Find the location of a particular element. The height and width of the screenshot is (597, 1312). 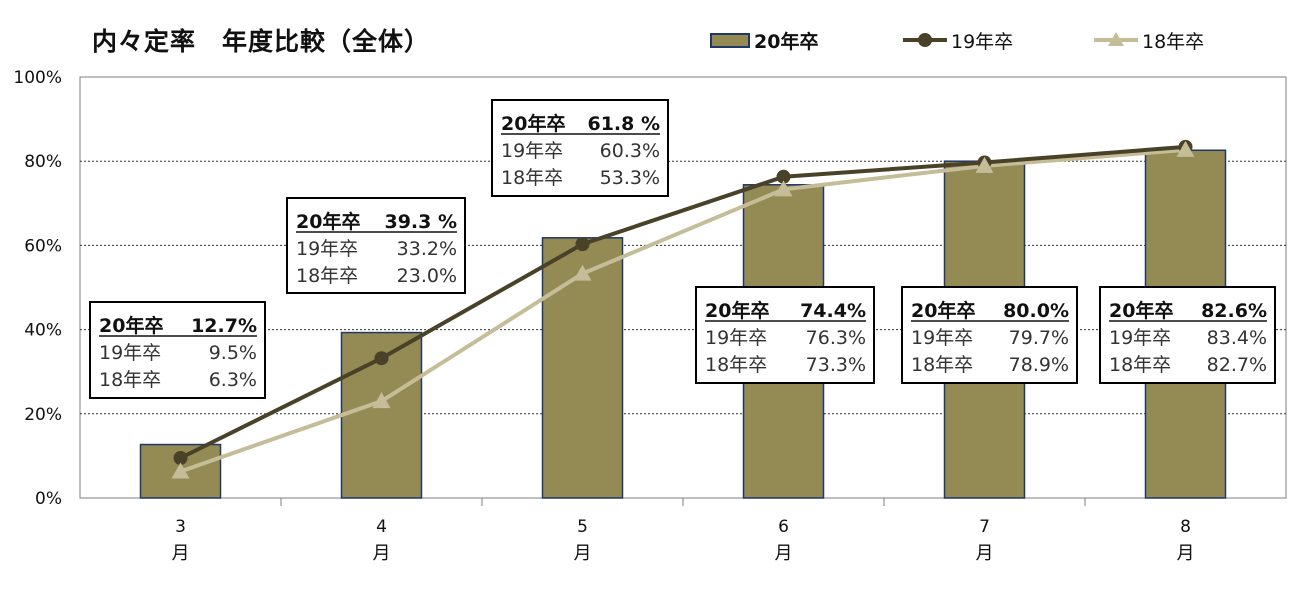

annotation-value: 61.8 % is located at coordinates (623, 124).